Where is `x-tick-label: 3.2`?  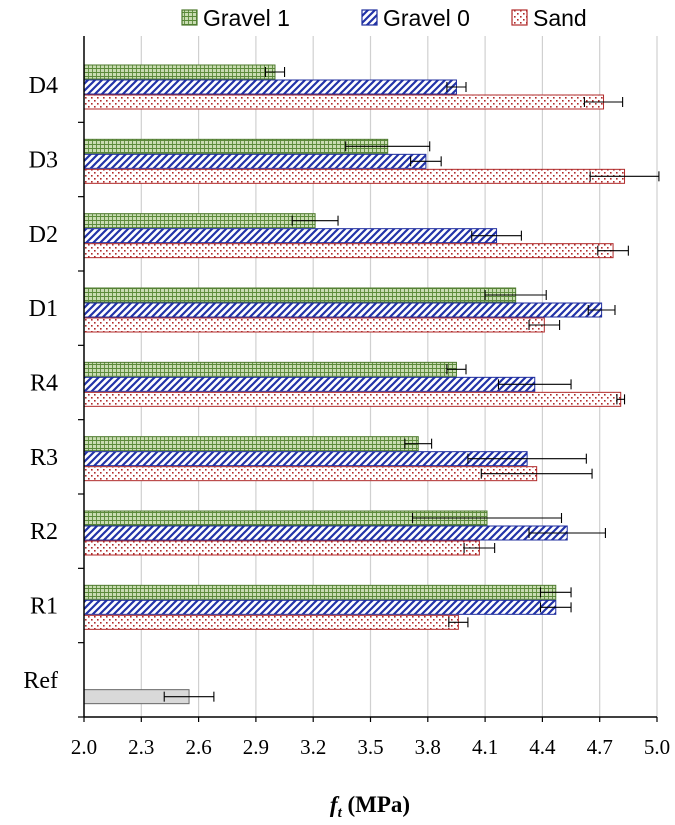 x-tick-label: 3.2 is located at coordinates (313, 747).